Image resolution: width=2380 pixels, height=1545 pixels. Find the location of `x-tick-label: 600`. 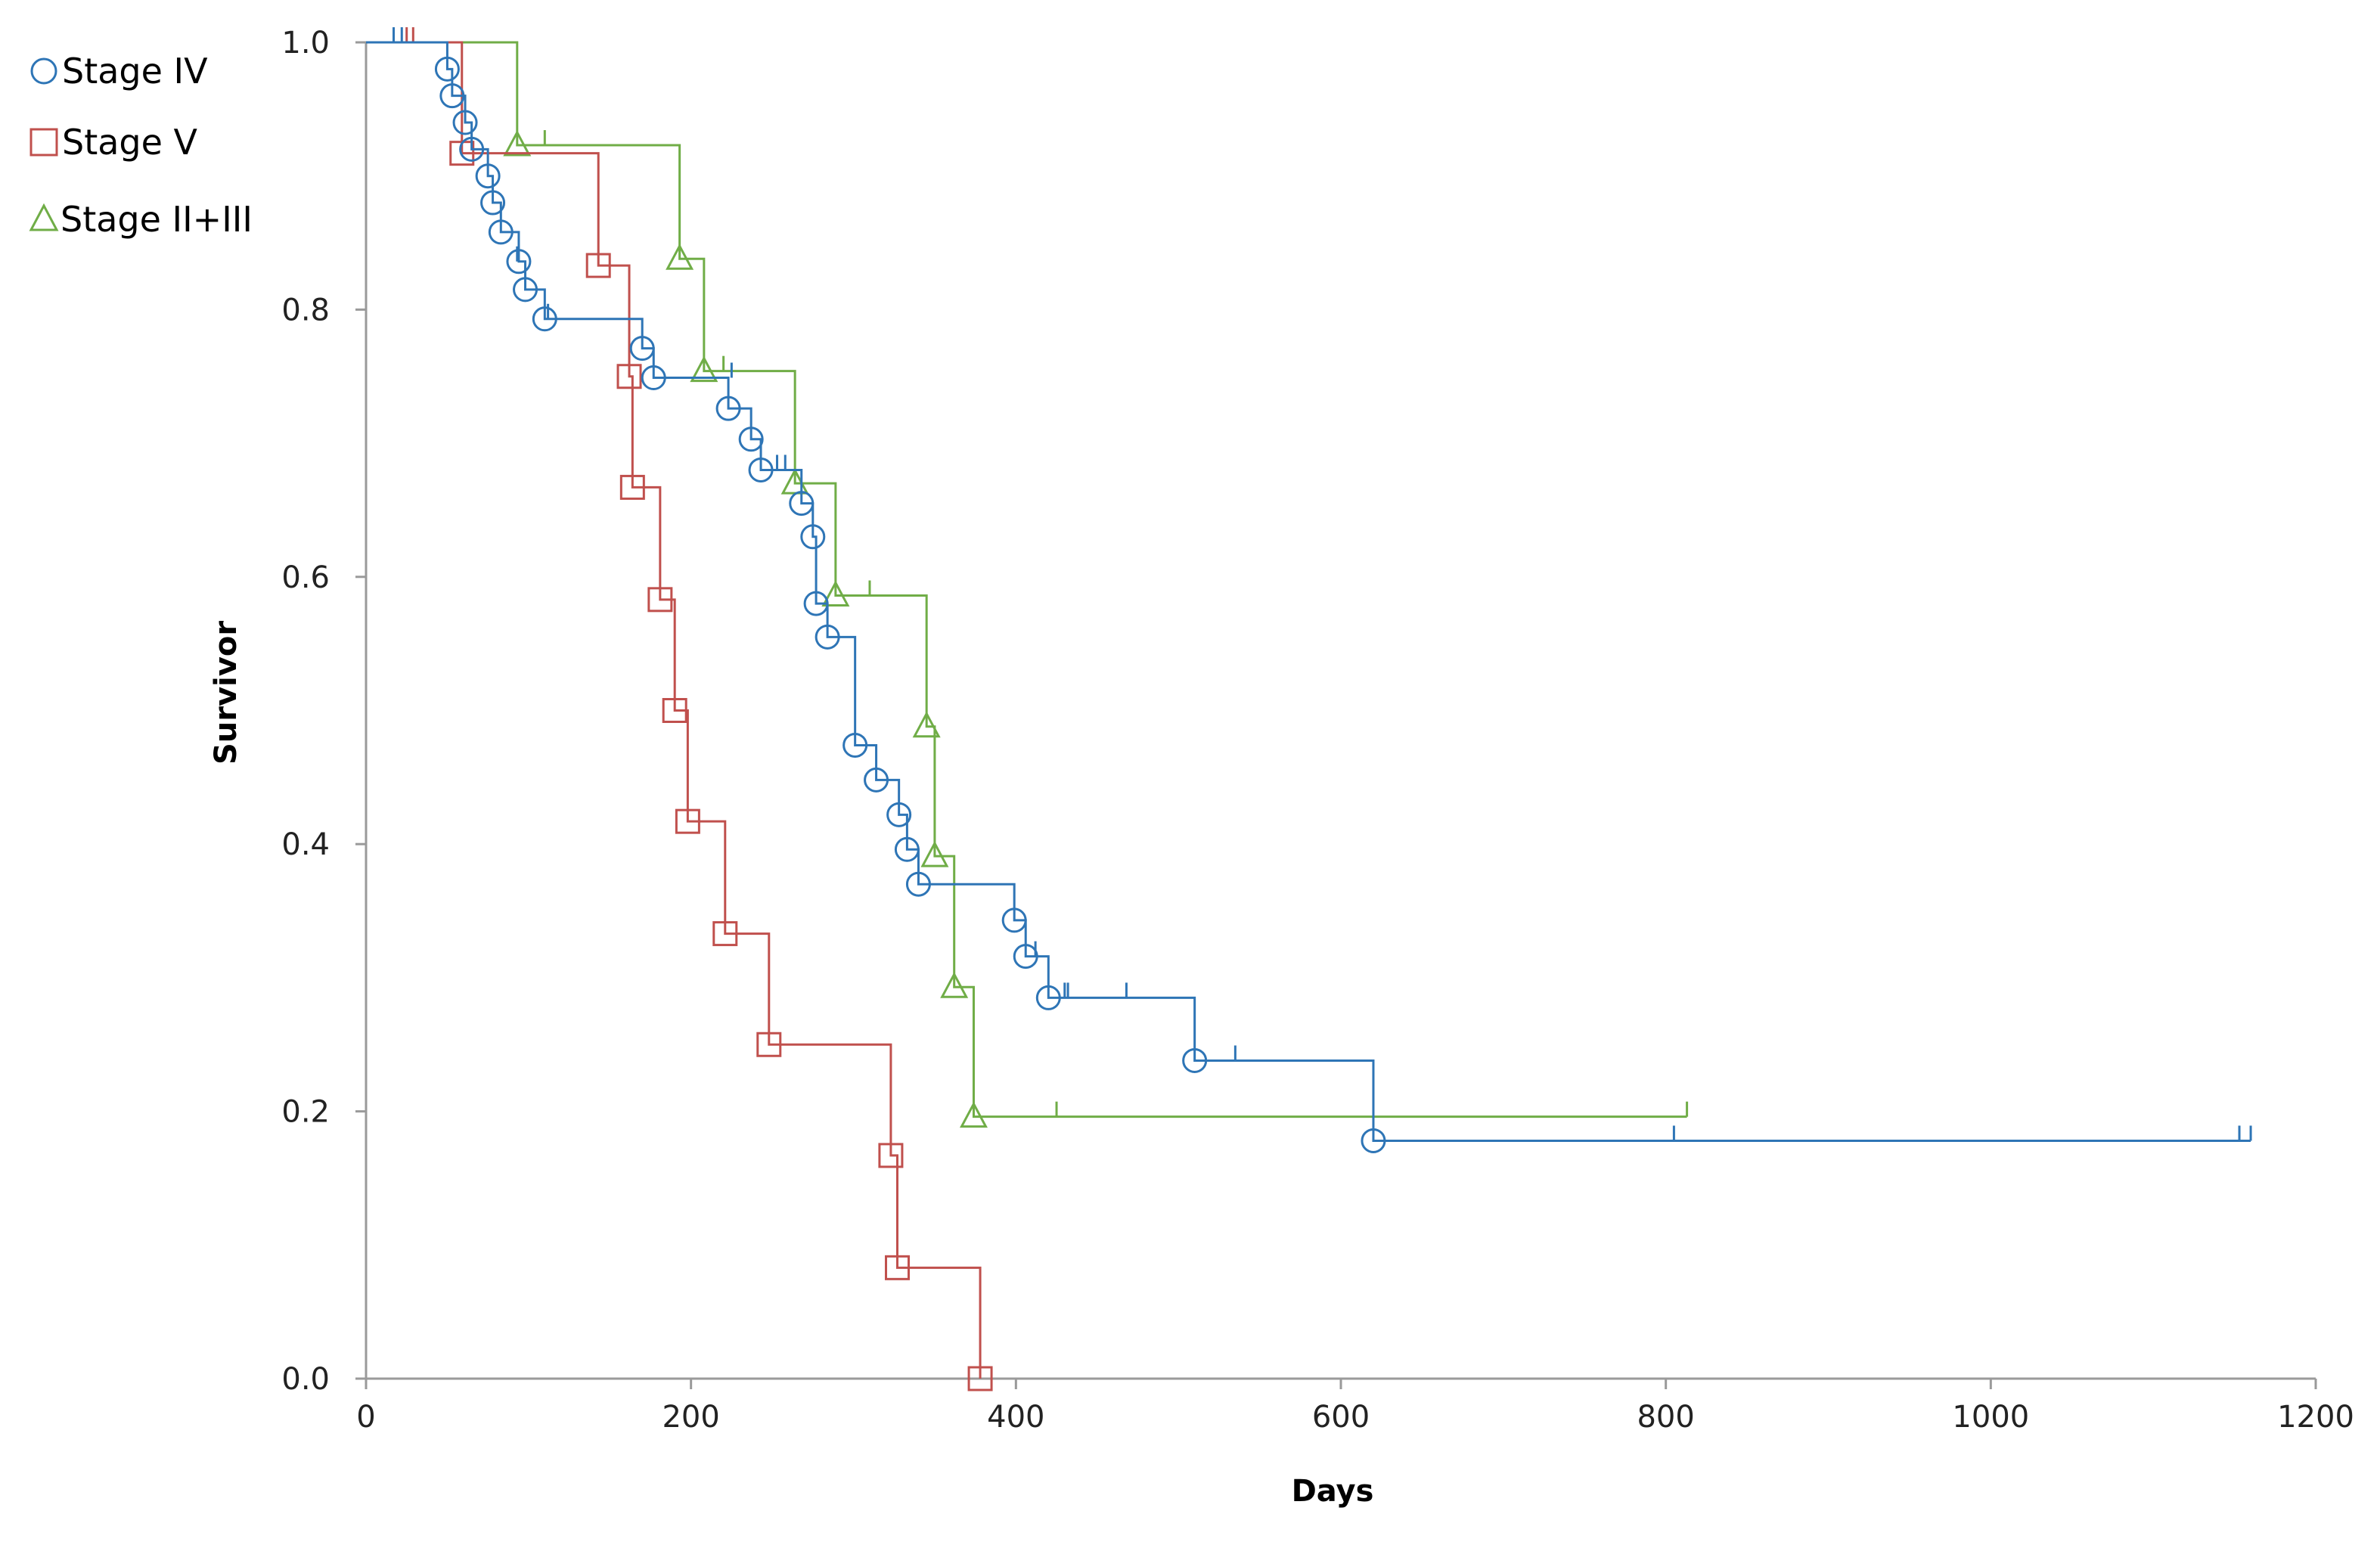

x-tick-label: 600 is located at coordinates (1341, 1417).